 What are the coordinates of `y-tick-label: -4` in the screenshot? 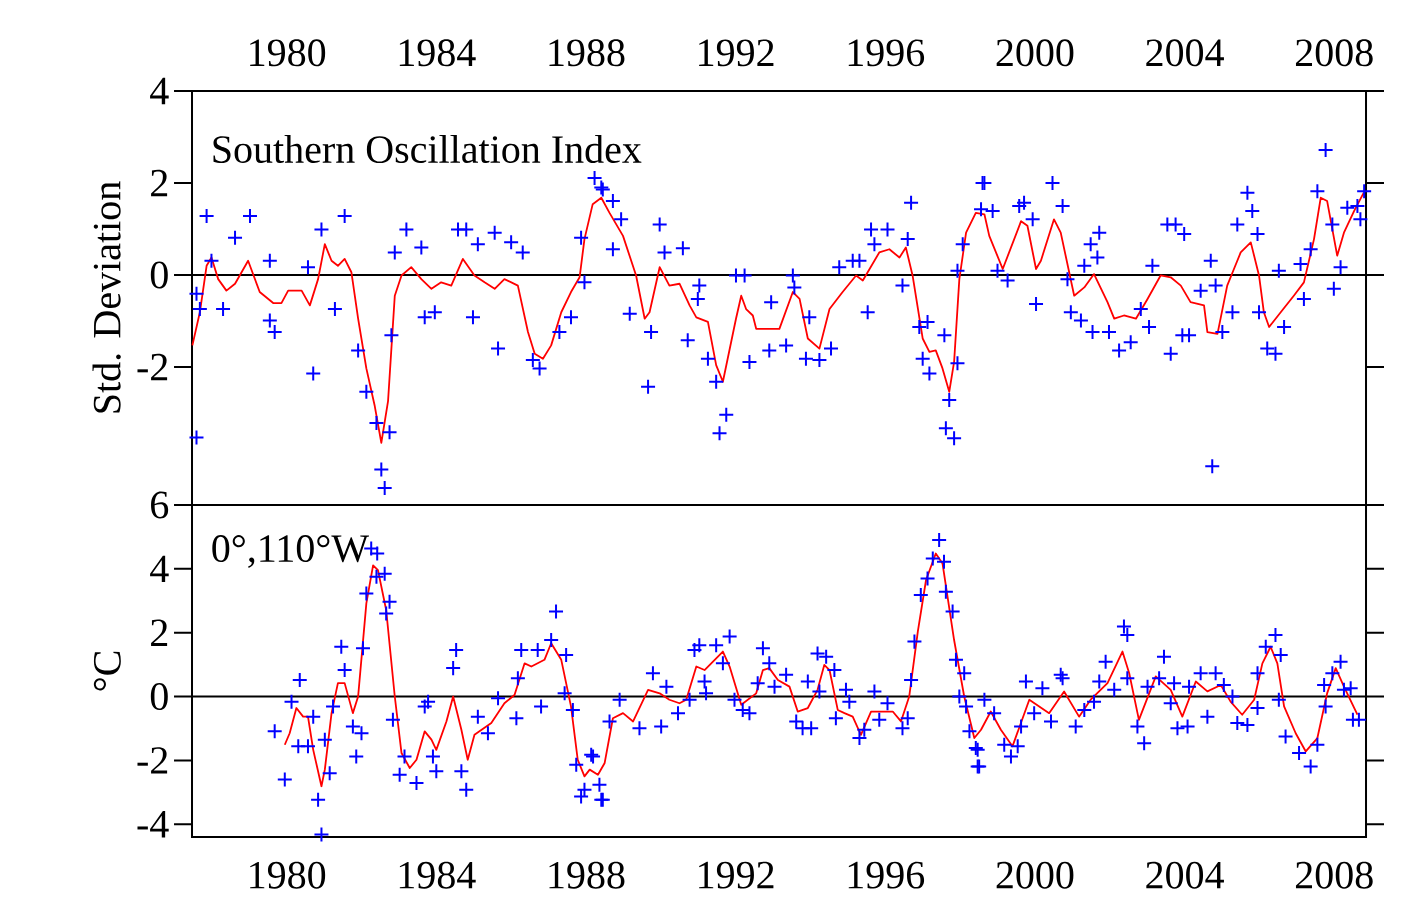 It's located at (153, 824).